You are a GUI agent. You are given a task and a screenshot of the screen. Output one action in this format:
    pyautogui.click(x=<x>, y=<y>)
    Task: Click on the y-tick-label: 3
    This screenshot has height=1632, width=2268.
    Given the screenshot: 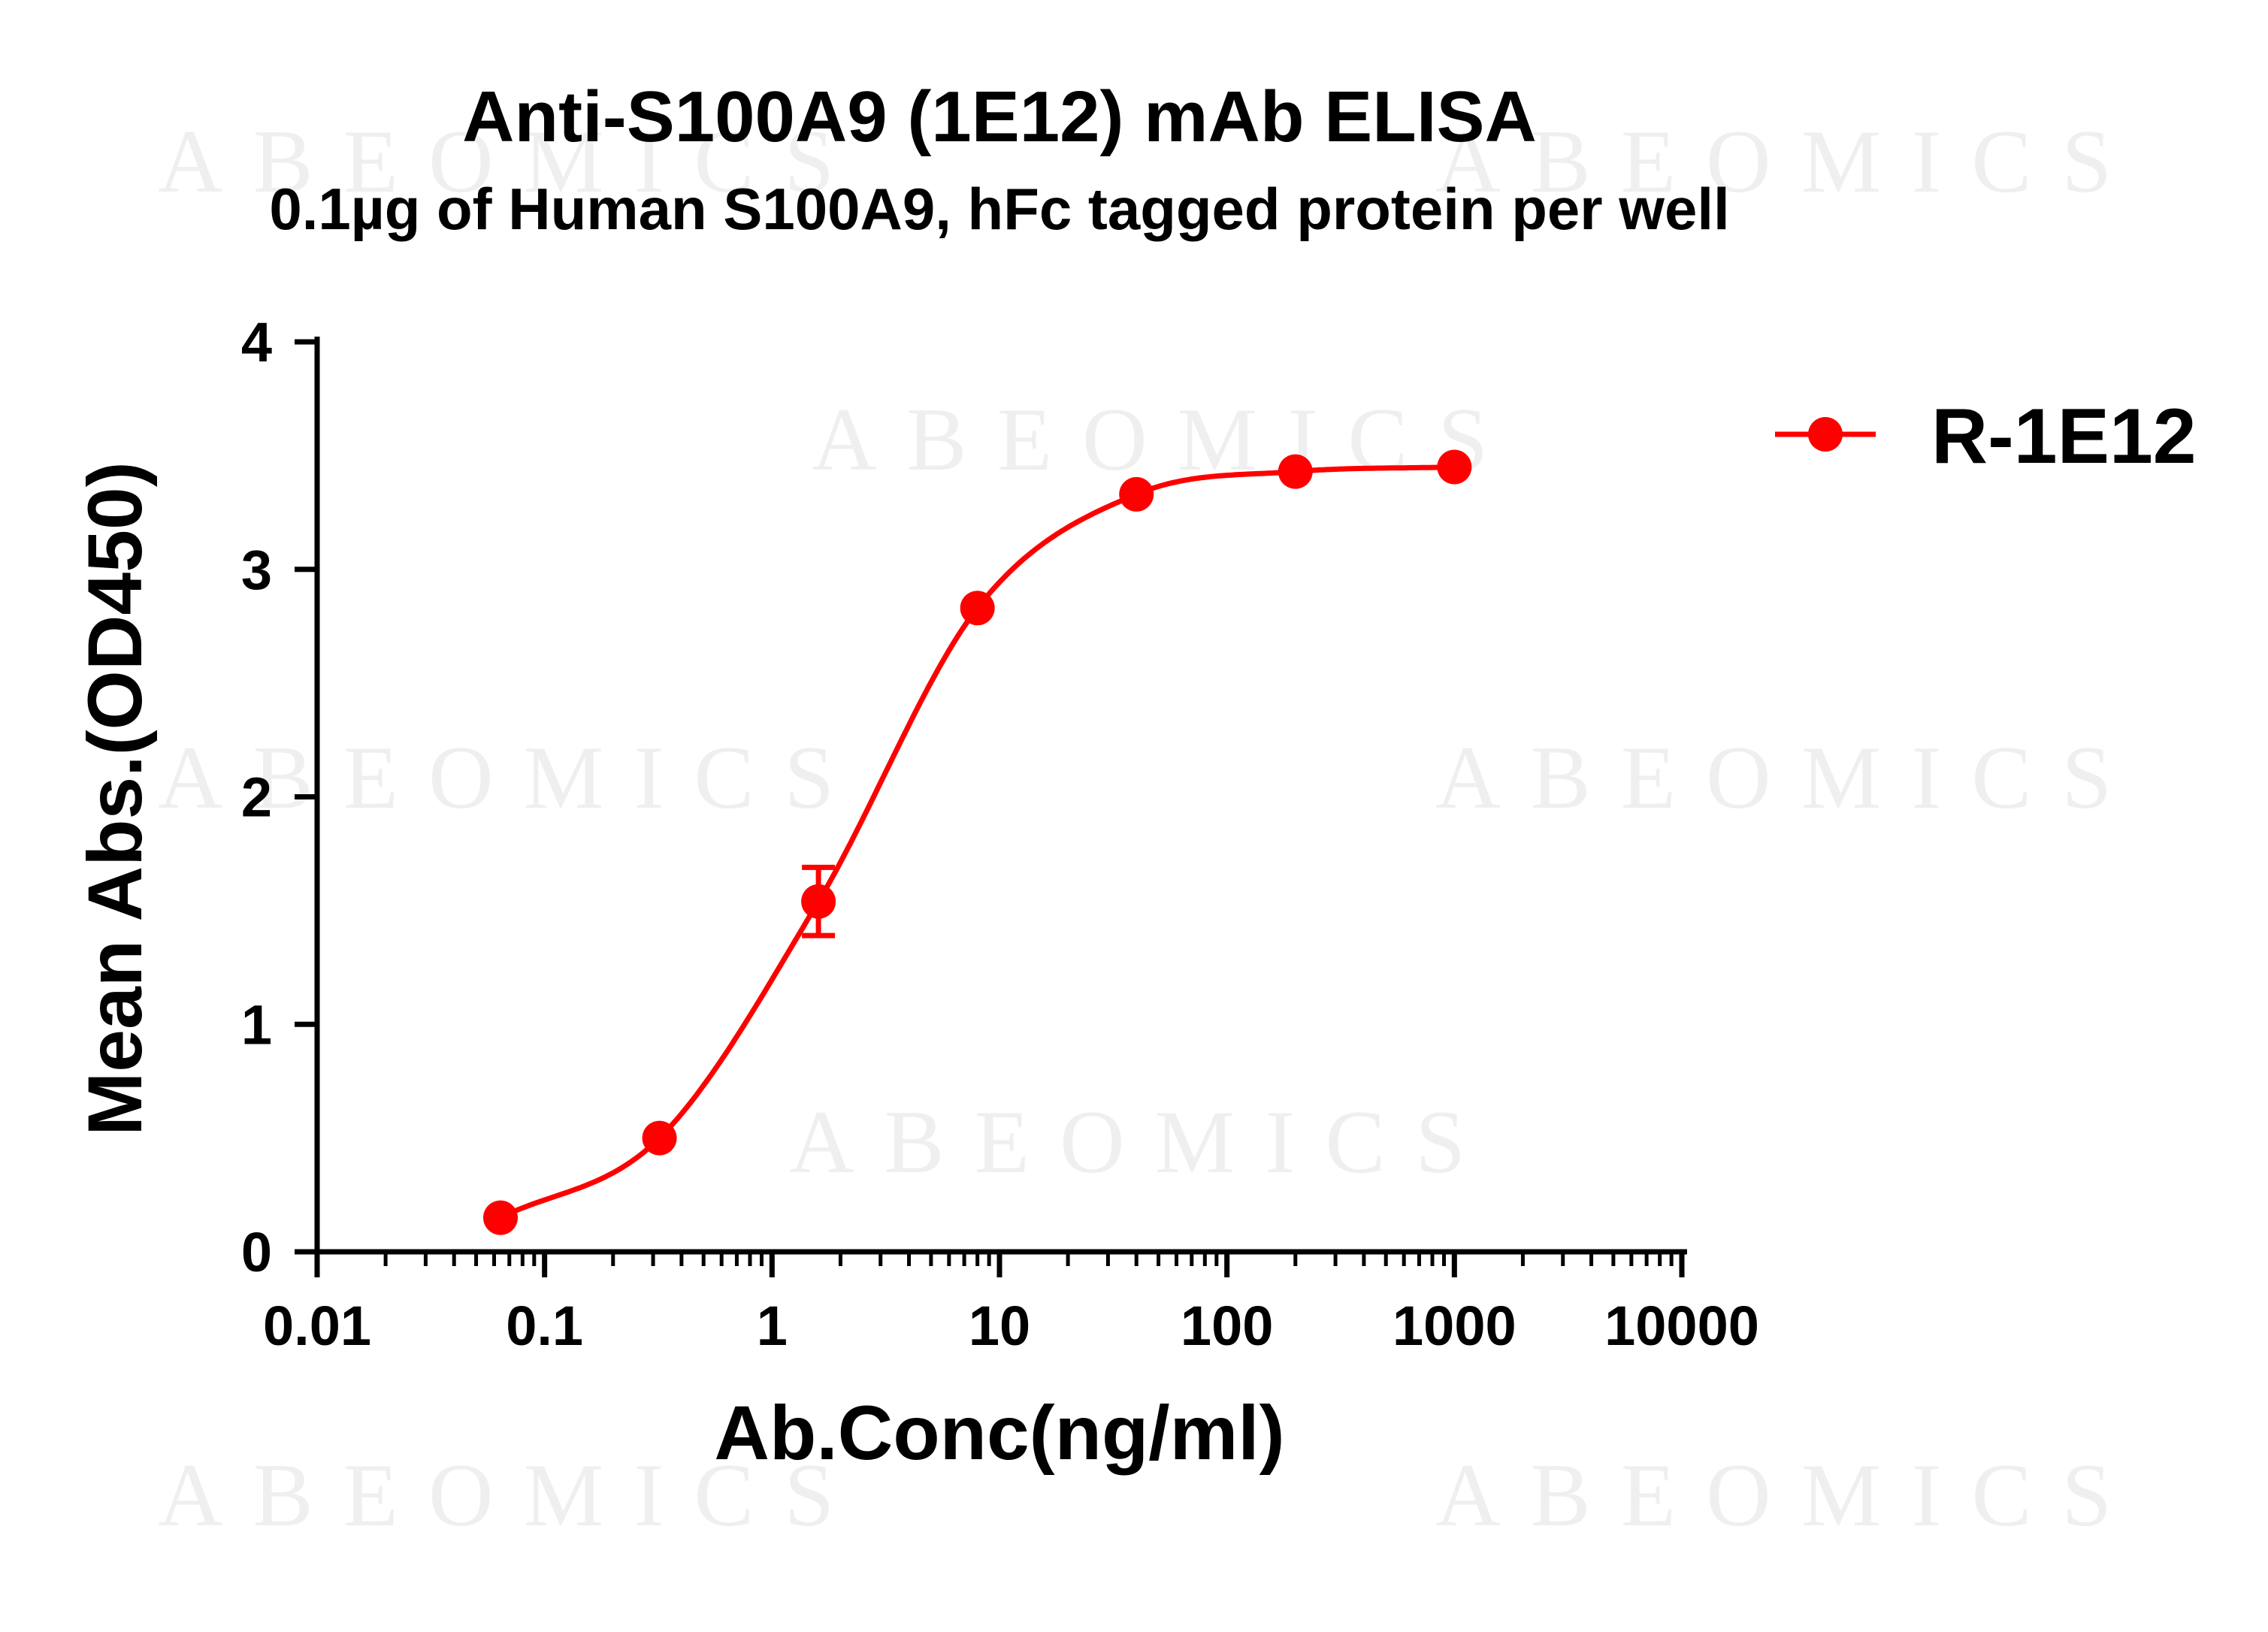 What is the action you would take?
    pyautogui.click(x=256, y=570)
    